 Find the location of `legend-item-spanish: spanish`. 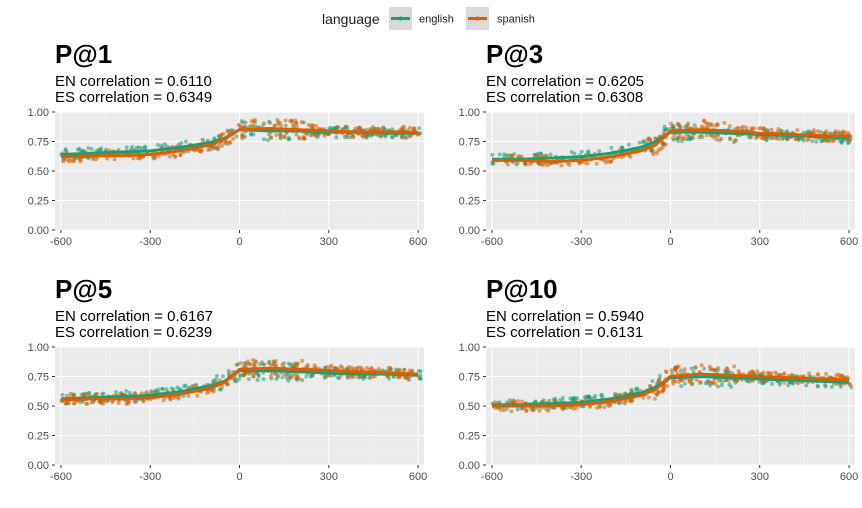

legend-item-spanish: spanish is located at coordinates (500, 18).